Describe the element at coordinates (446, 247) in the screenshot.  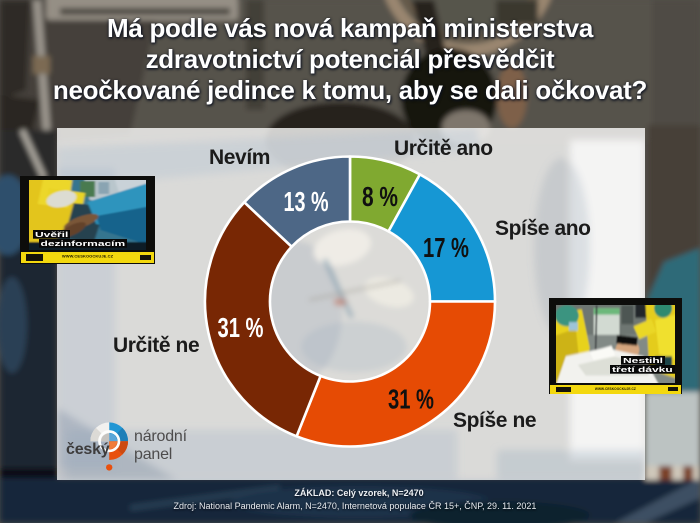
I see `svg-text: 17 %` at that location.